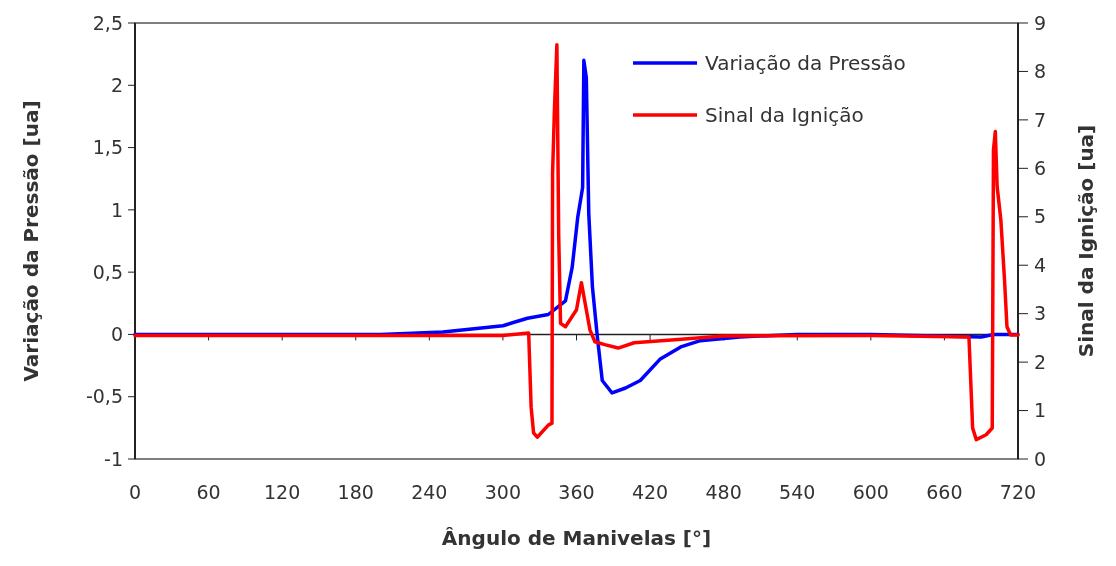 The image size is (1116, 566). Describe the element at coordinates (1040, 410) in the screenshot. I see `y2-tick-label: 1` at that location.